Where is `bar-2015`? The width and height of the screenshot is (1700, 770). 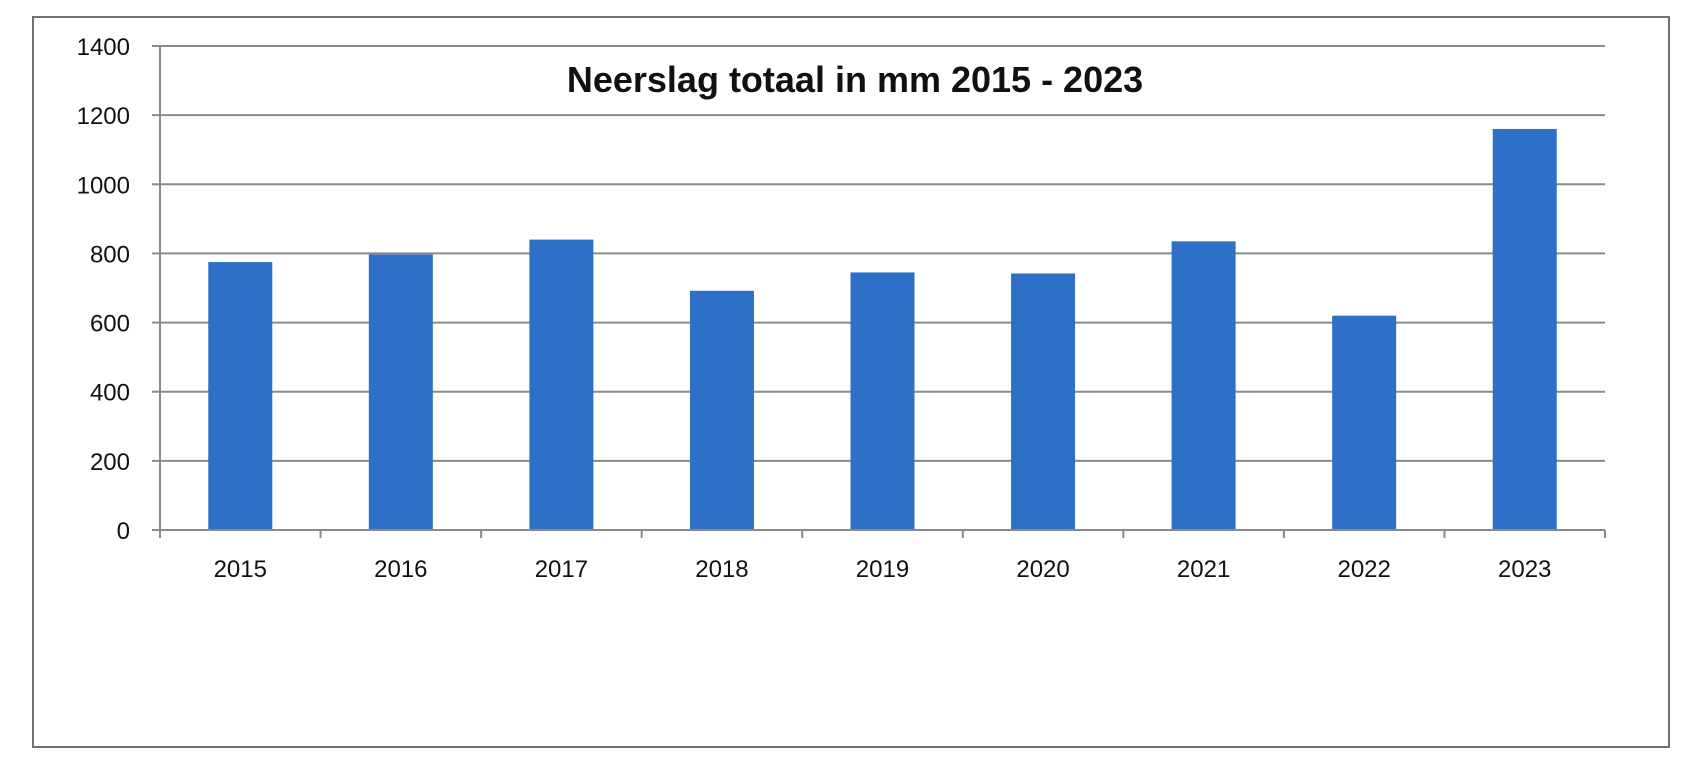 bar-2015 is located at coordinates (240, 396).